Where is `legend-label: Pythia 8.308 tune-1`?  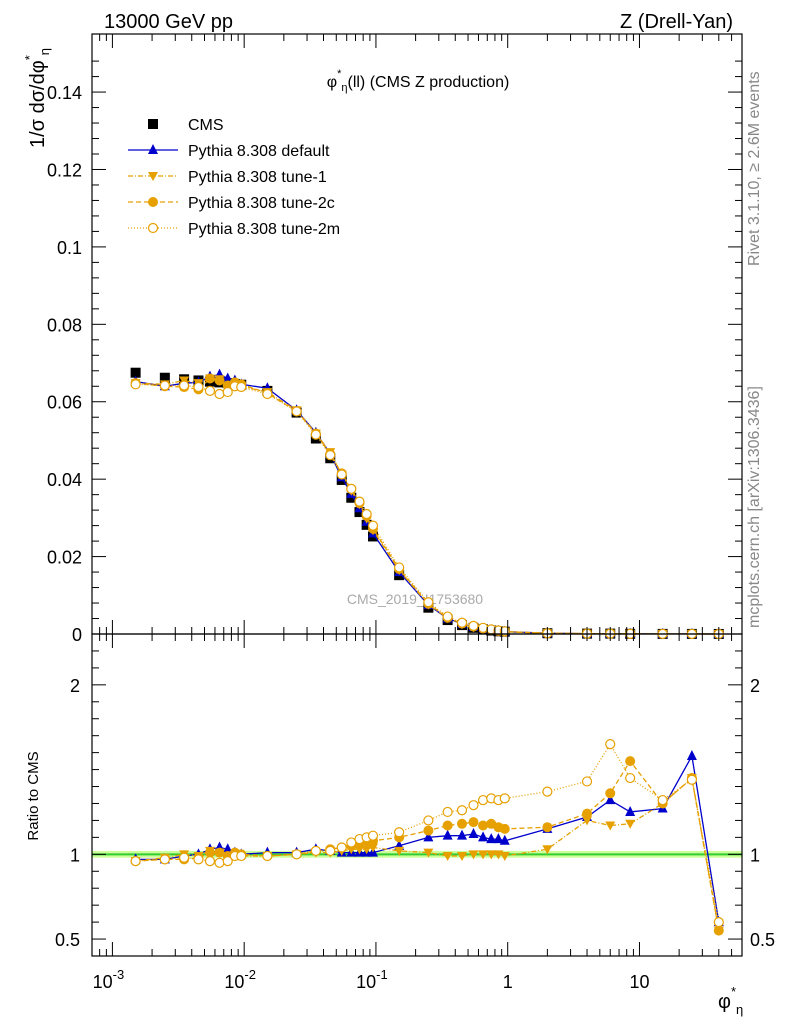
legend-label: Pythia 8.308 tune-1 is located at coordinates (257, 177).